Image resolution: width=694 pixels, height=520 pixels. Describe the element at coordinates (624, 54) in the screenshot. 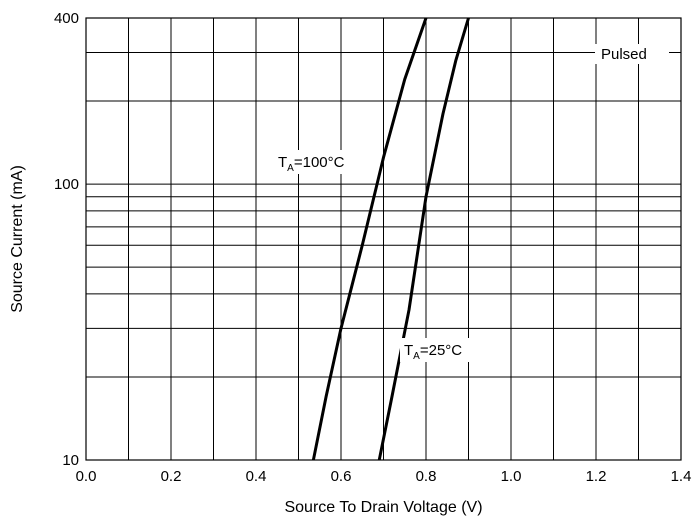

I see `annotation-pulsed: Pulsed` at that location.